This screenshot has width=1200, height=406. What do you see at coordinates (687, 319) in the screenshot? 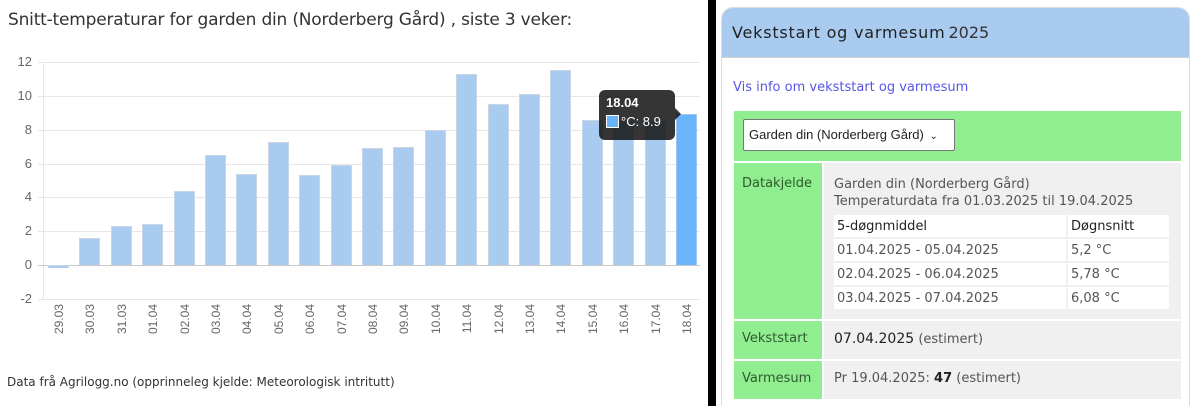
I see `x-tick-label: 18.04` at bounding box center [687, 319].